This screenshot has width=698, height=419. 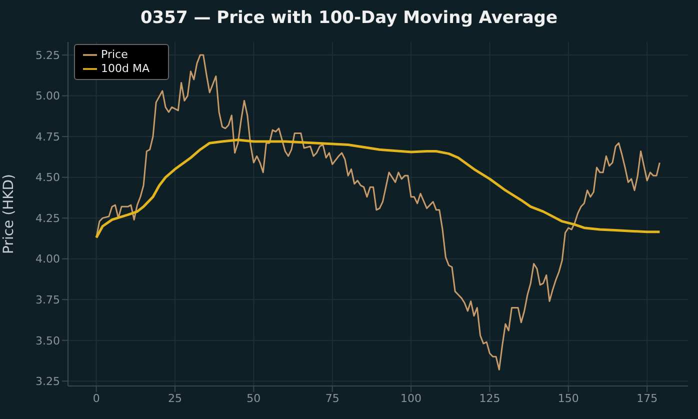 I want to click on x-tick-label: 25, so click(x=175, y=398).